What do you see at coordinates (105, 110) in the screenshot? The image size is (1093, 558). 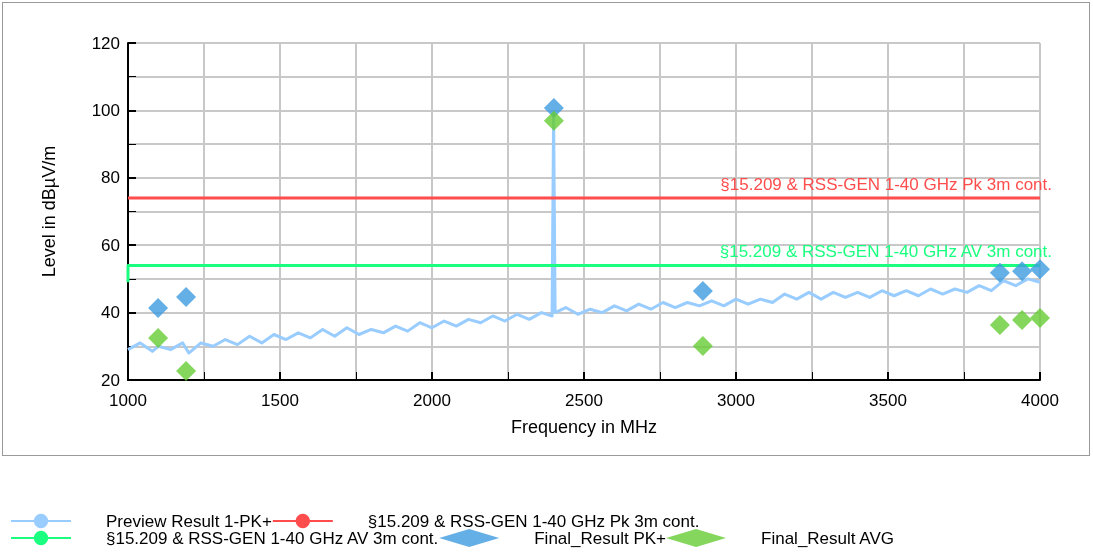 I see `y-tick-label: 100` at bounding box center [105, 110].